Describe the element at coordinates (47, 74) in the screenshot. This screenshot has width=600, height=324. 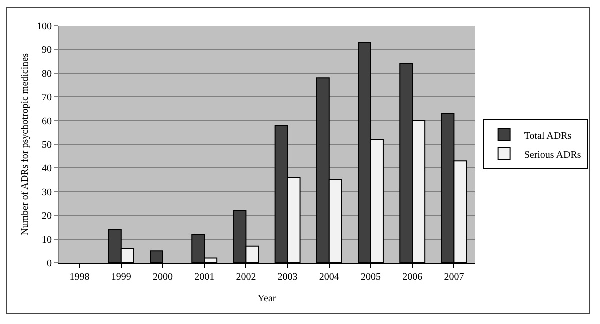
I see `y-tick-label: 80` at that location.